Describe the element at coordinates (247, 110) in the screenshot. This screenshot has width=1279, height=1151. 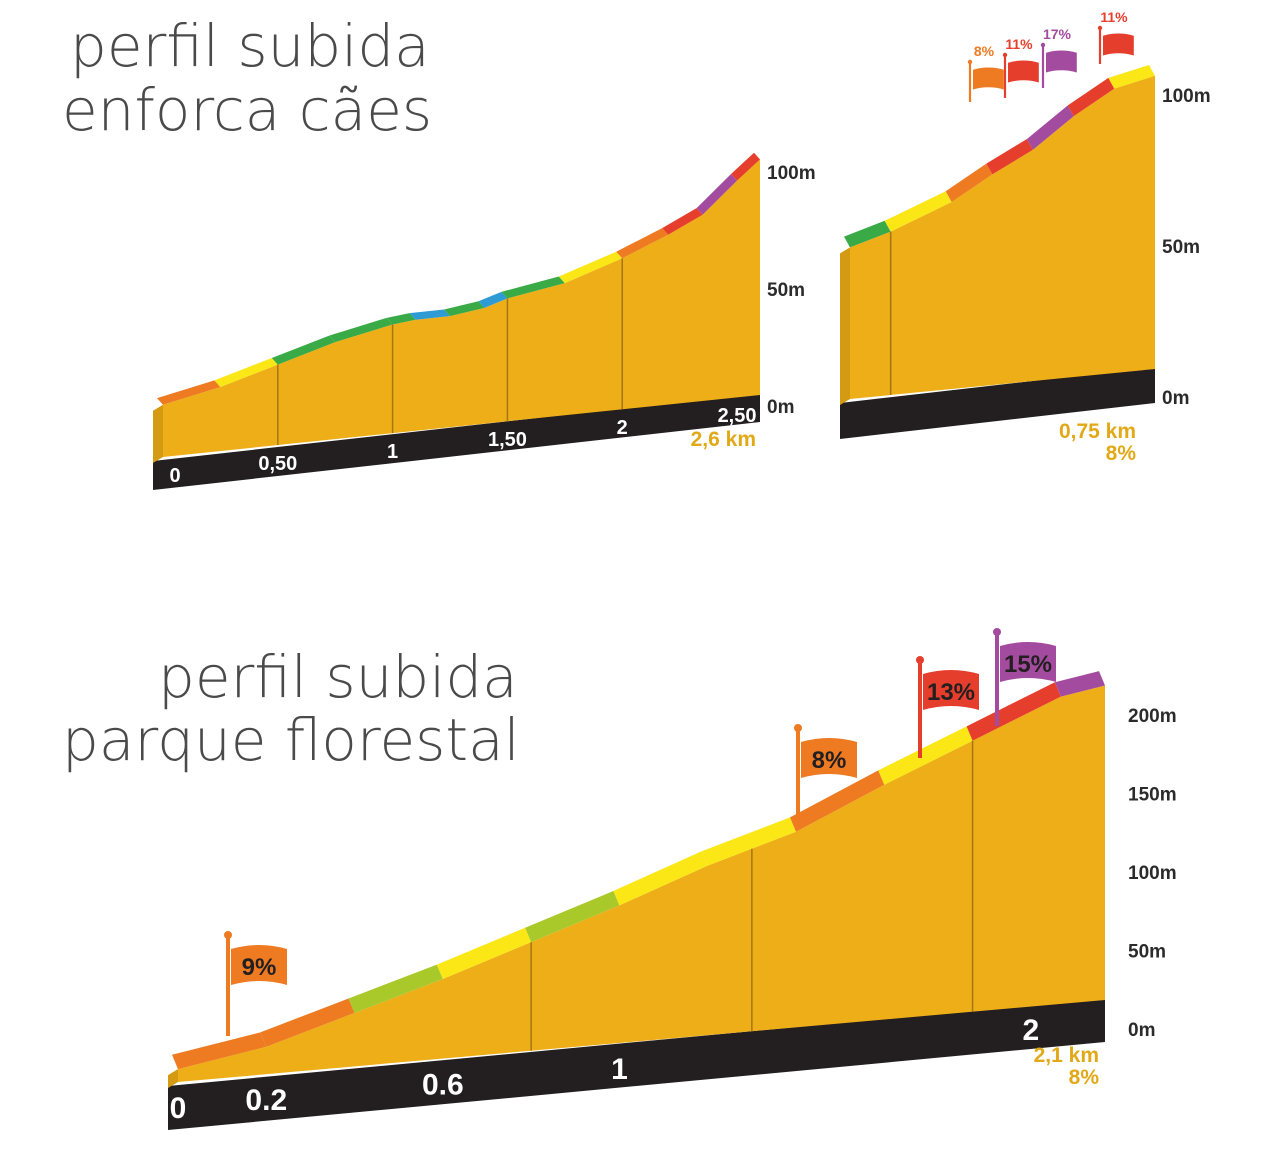
I see `chart-title-enforca-line2: enforca cães` at that location.